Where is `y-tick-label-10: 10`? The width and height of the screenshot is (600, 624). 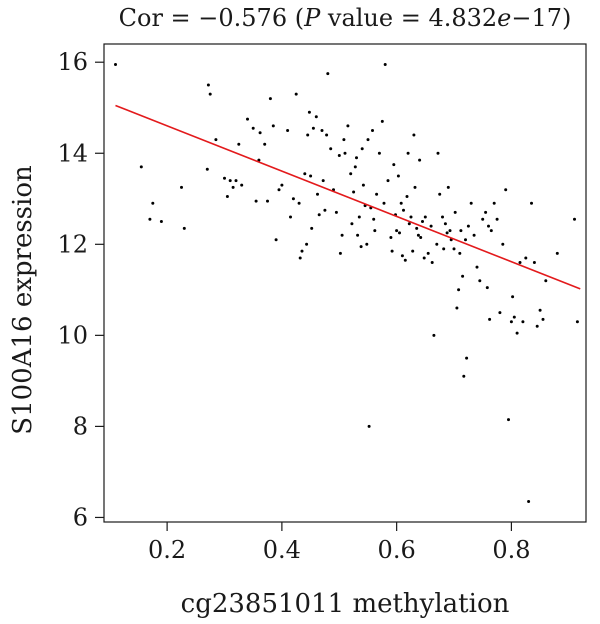
y-tick-label-10: 10 is located at coordinates (72, 335).